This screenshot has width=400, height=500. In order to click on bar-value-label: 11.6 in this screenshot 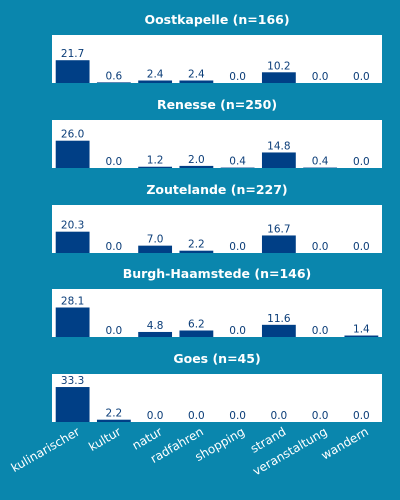, I will do `click(279, 319)`.